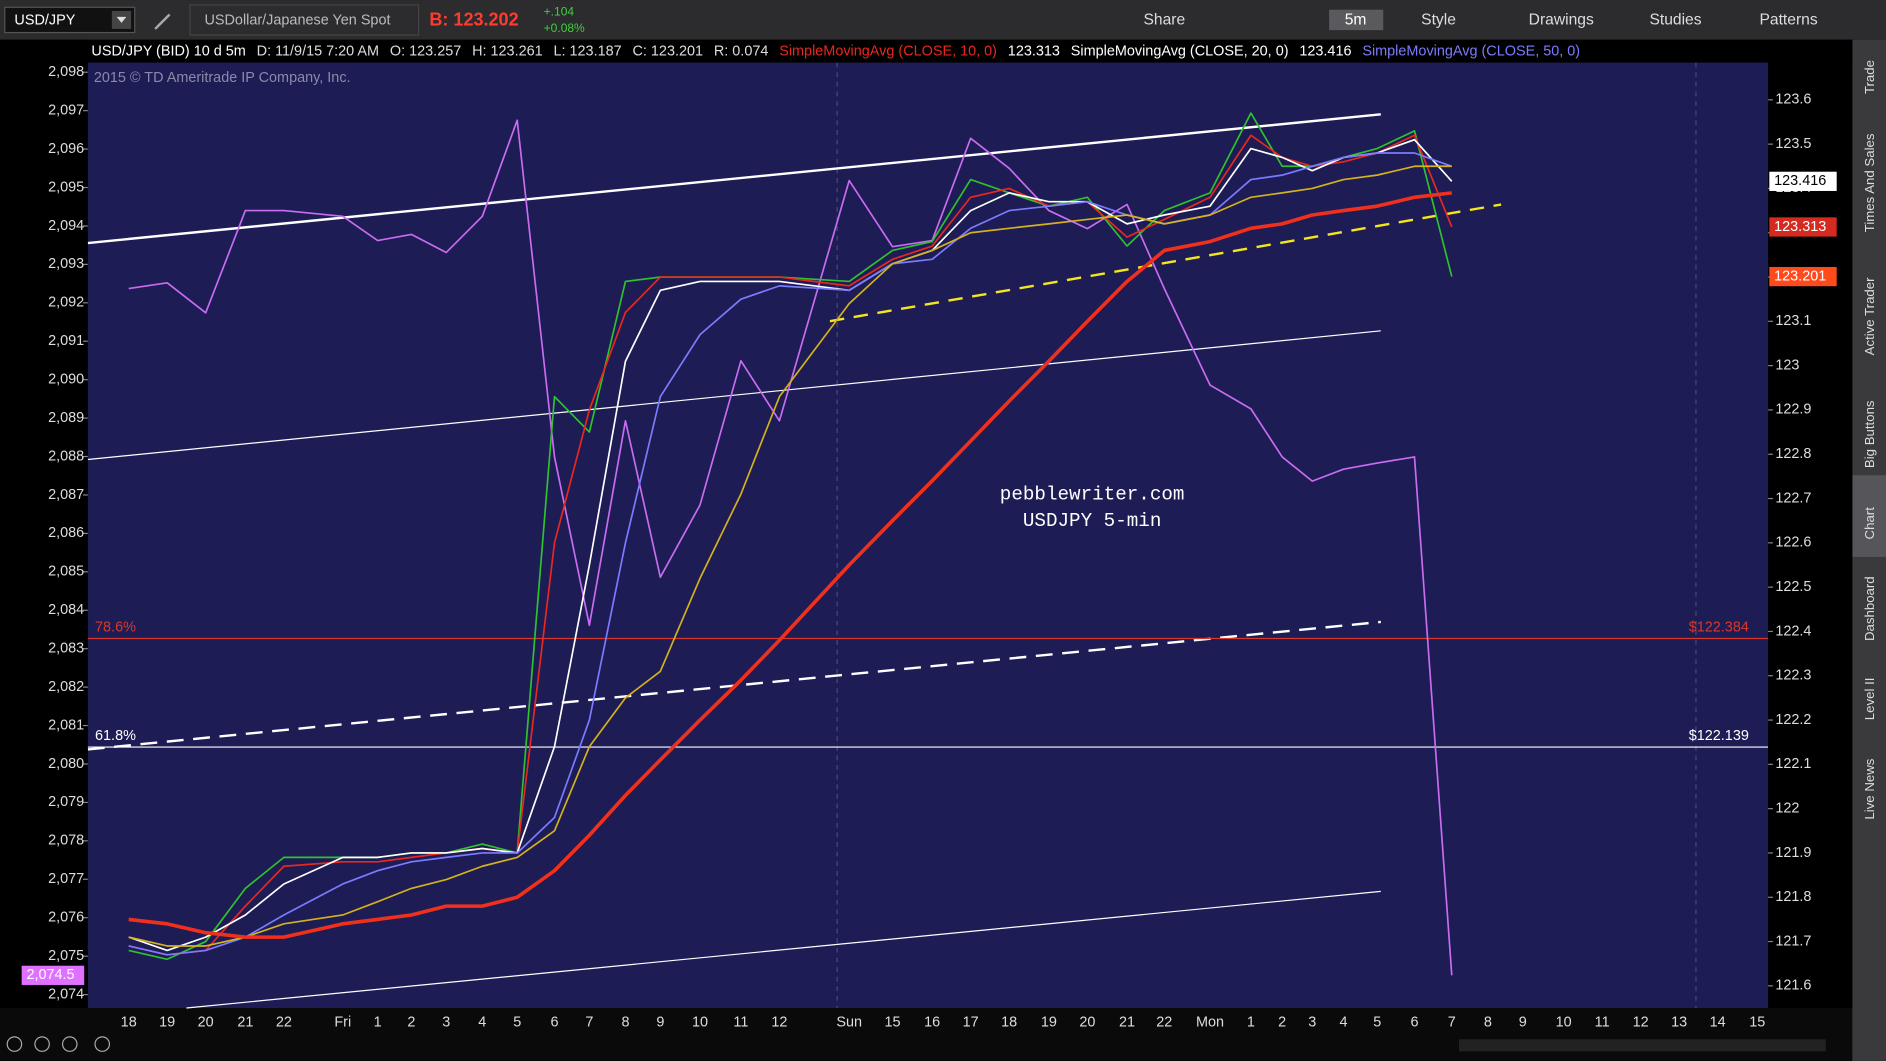  What do you see at coordinates (66, 572) in the screenshot?
I see `y2-tick-label: 2,085` at bounding box center [66, 572].